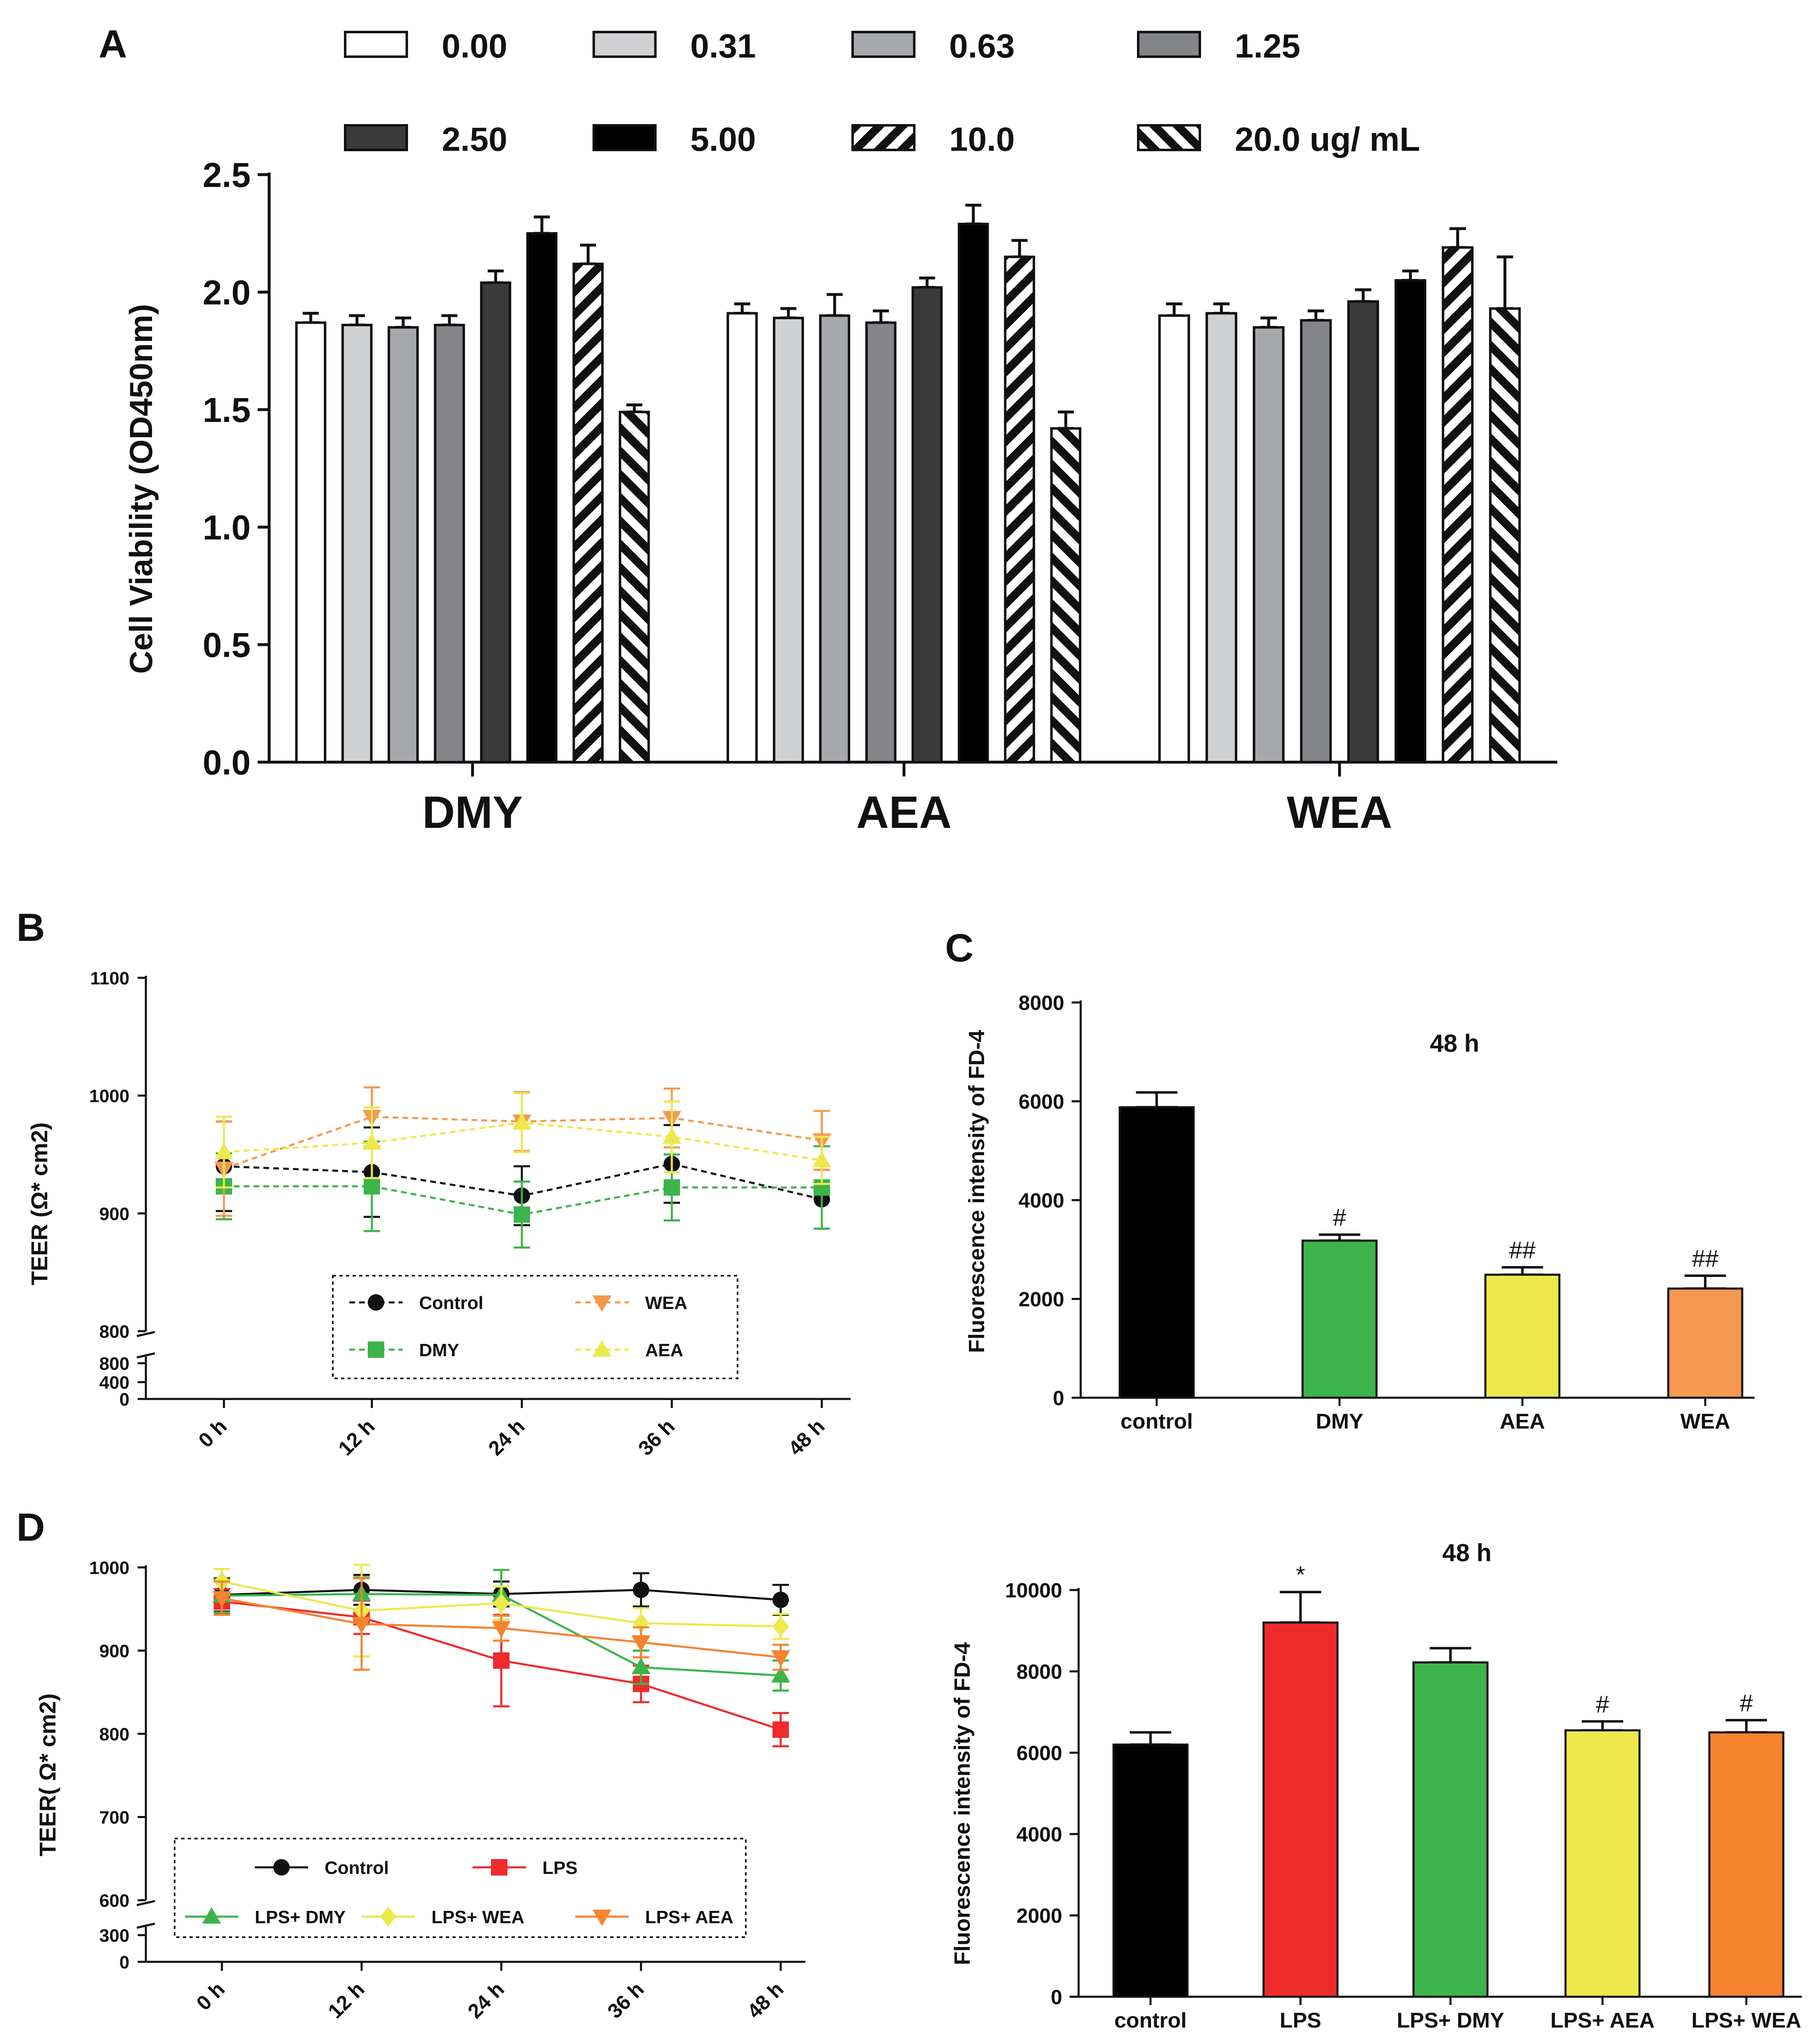 The width and height of the screenshot is (1817, 2044). What do you see at coordinates (1267, 46) in the screenshot?
I see `legend-label-1-25: 1.25` at bounding box center [1267, 46].